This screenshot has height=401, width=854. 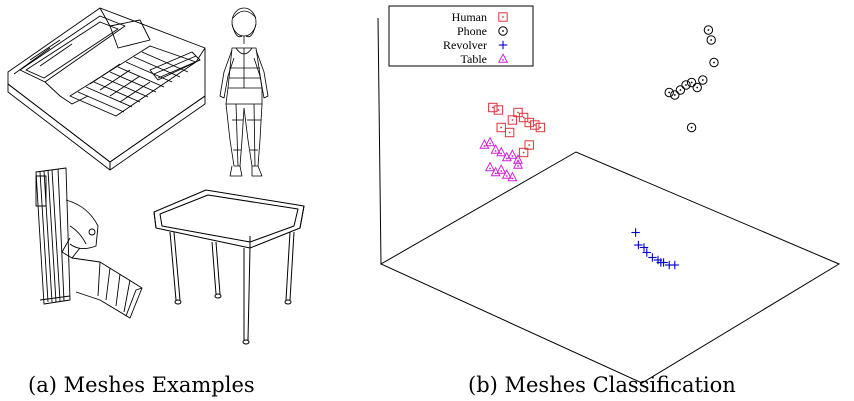 What do you see at coordinates (379, 141) in the screenshot?
I see `z-axis-line` at bounding box center [379, 141].